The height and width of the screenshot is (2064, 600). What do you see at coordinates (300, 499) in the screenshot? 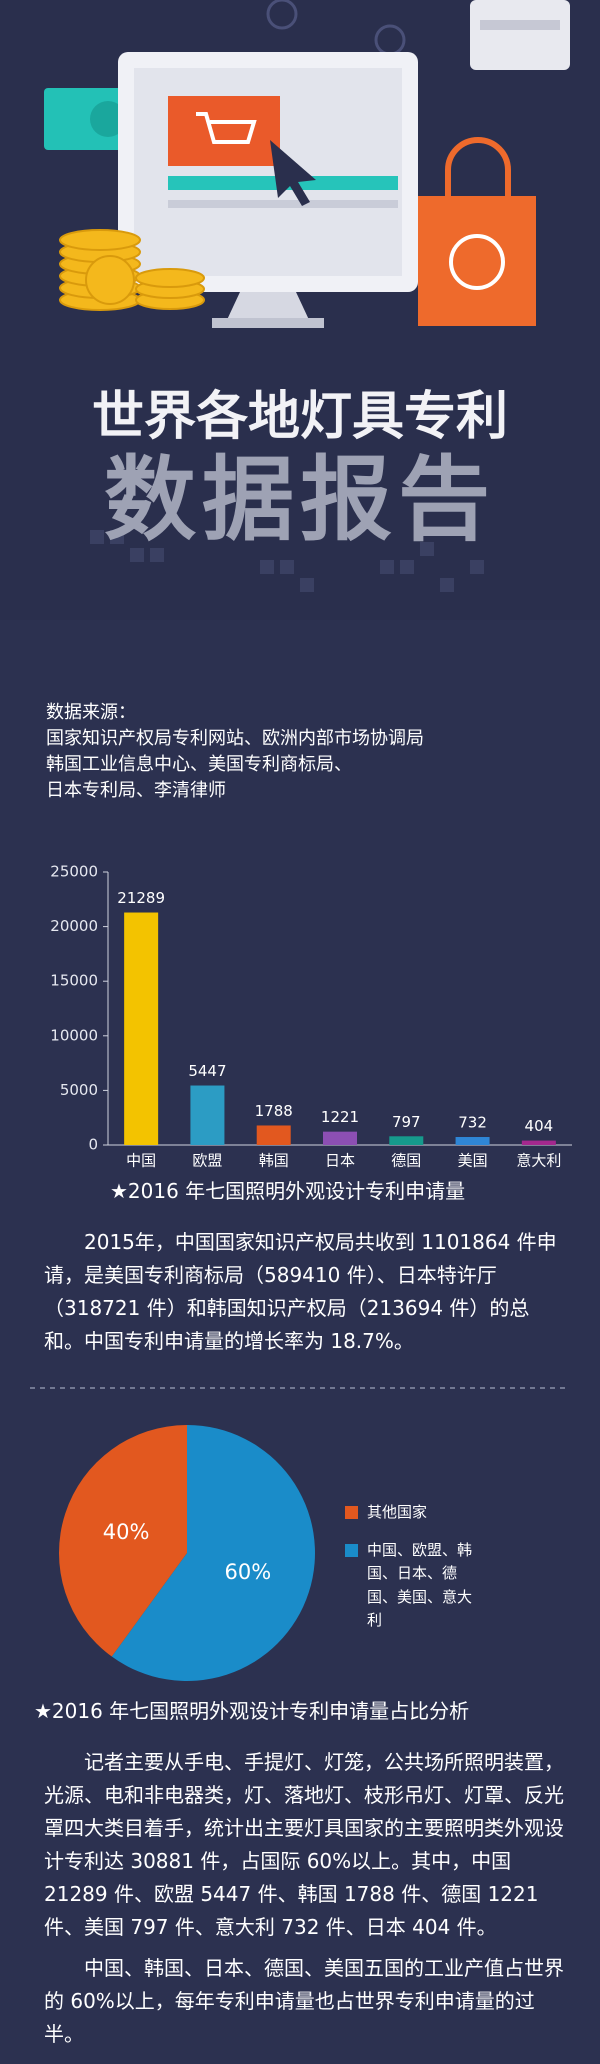
I see `header-title-large: 数据报告` at bounding box center [300, 499].